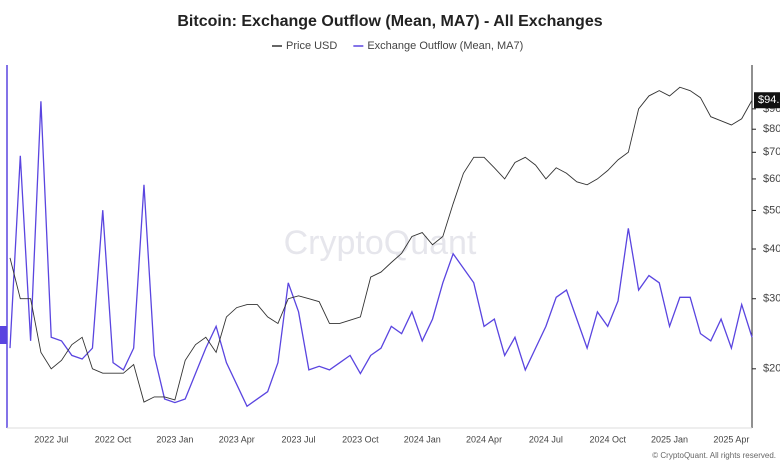 This screenshot has width=780, height=470. What do you see at coordinates (546, 439) in the screenshot?
I see `x-tick-label: 2024 Jul` at bounding box center [546, 439].